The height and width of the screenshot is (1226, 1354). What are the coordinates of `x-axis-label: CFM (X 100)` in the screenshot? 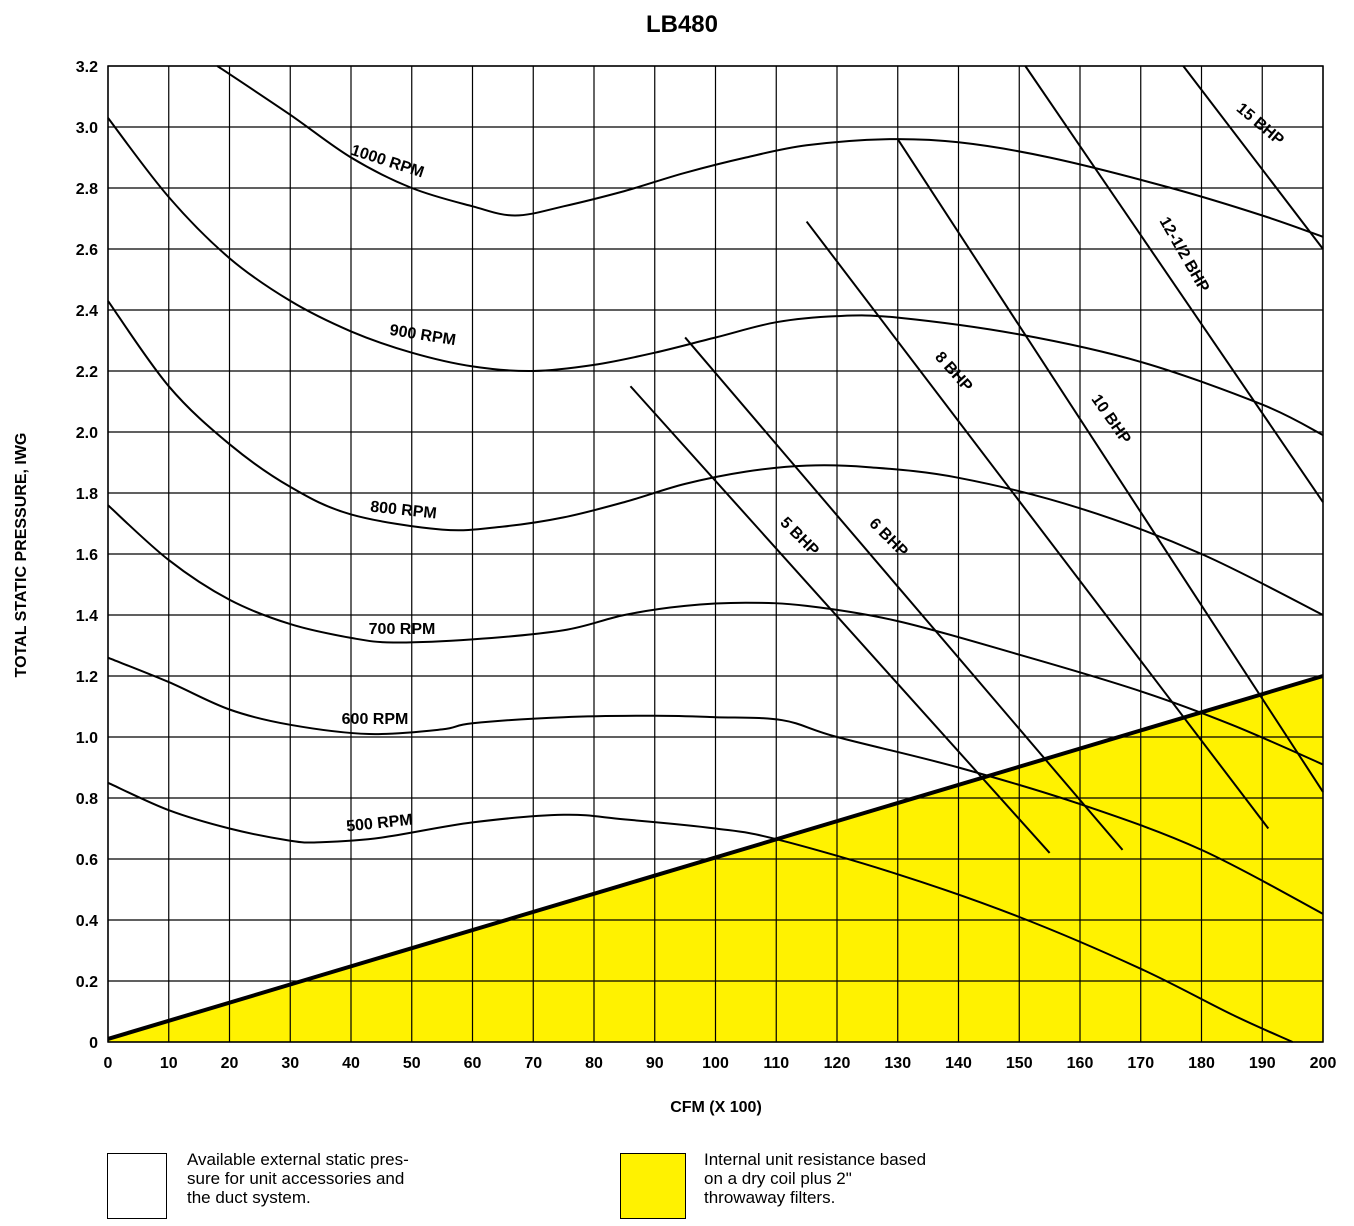 It's located at (716, 1107).